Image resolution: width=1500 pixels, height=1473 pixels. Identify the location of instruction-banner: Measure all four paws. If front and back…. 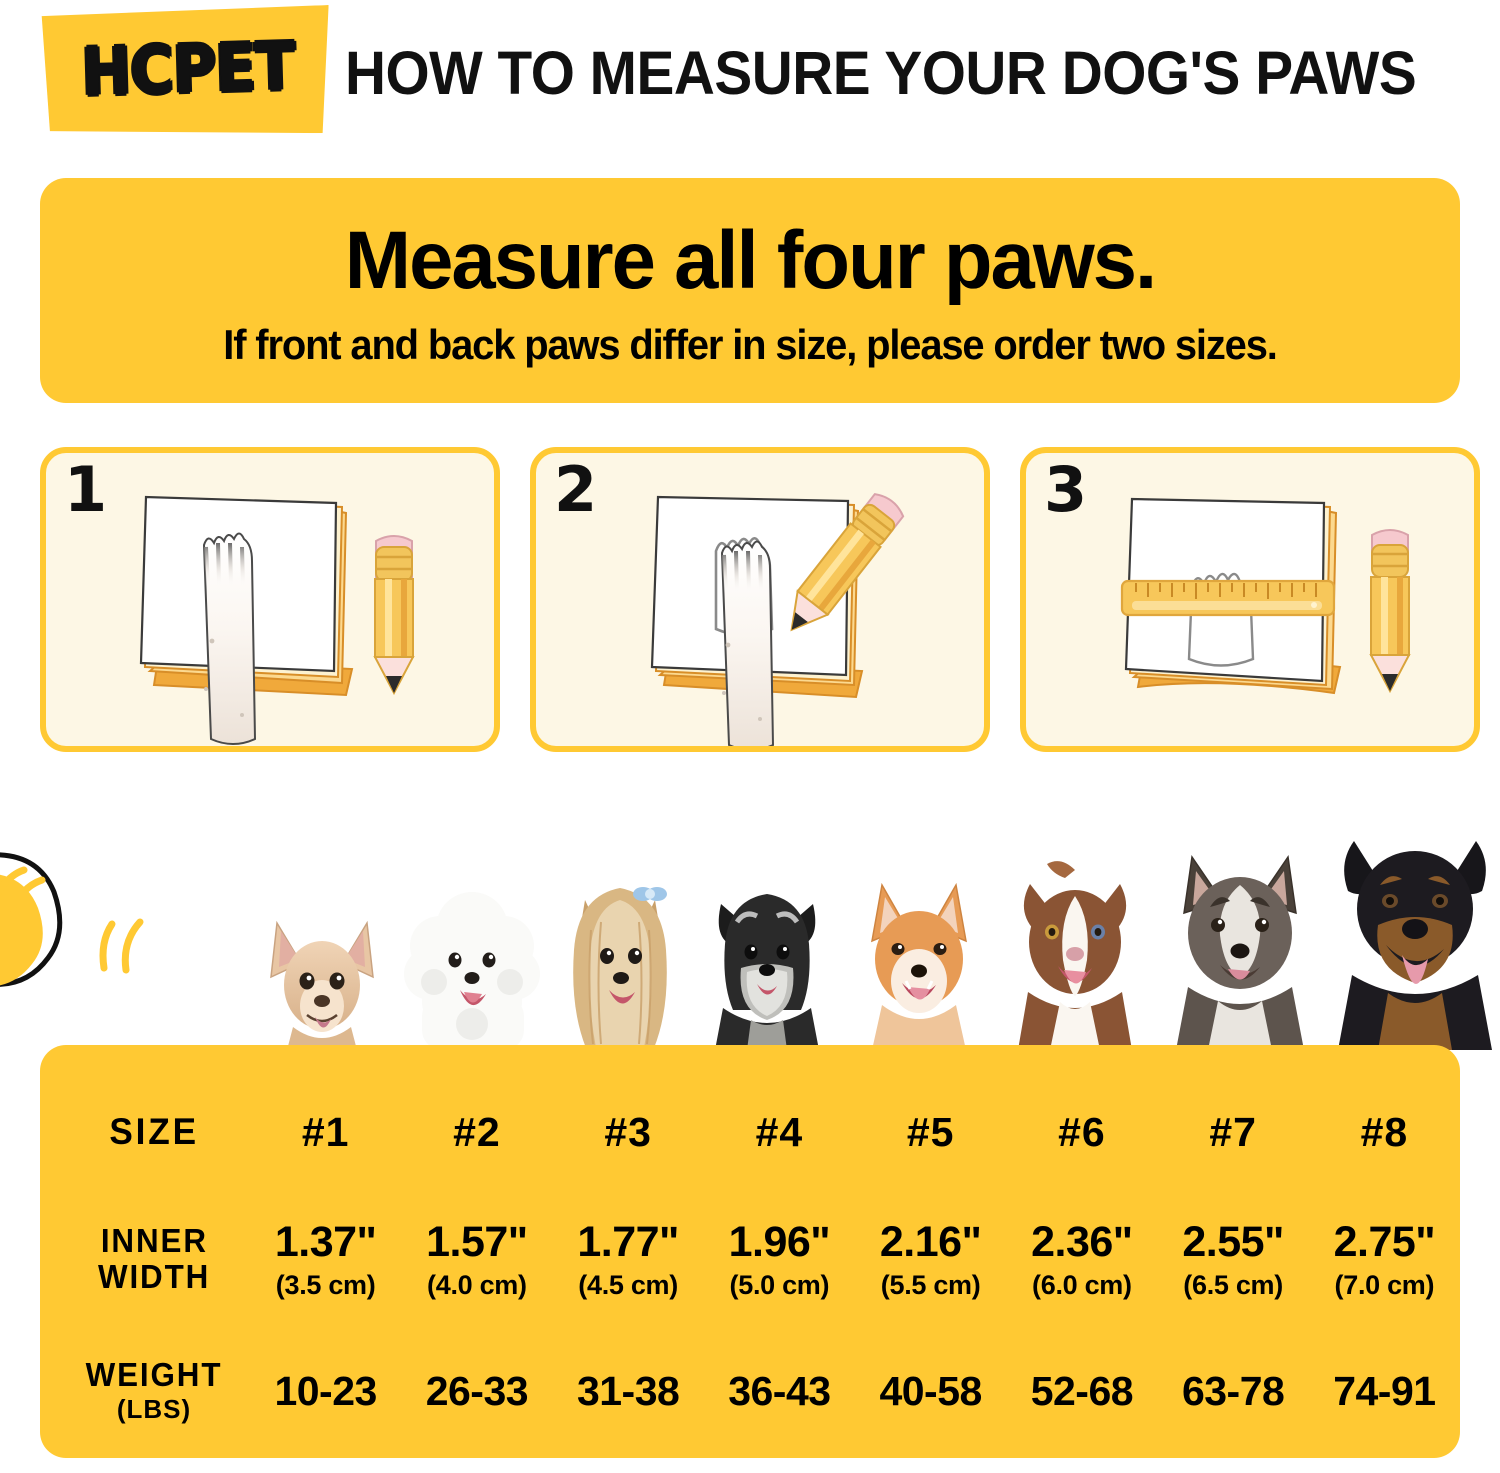
(750, 290).